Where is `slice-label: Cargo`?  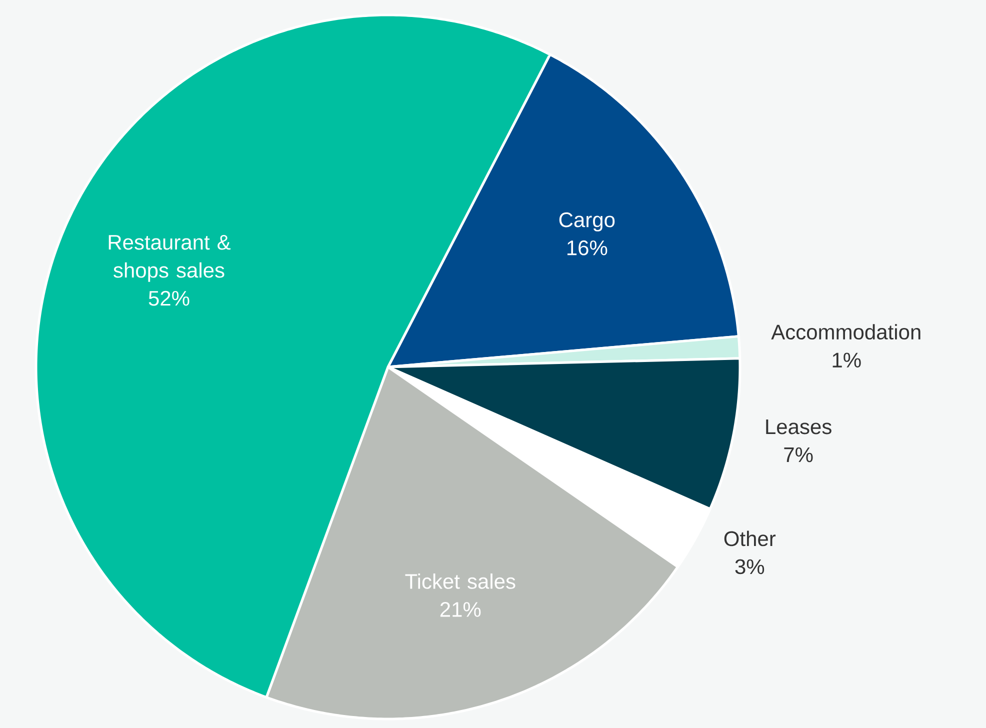
slice-label: Cargo is located at coordinates (587, 222).